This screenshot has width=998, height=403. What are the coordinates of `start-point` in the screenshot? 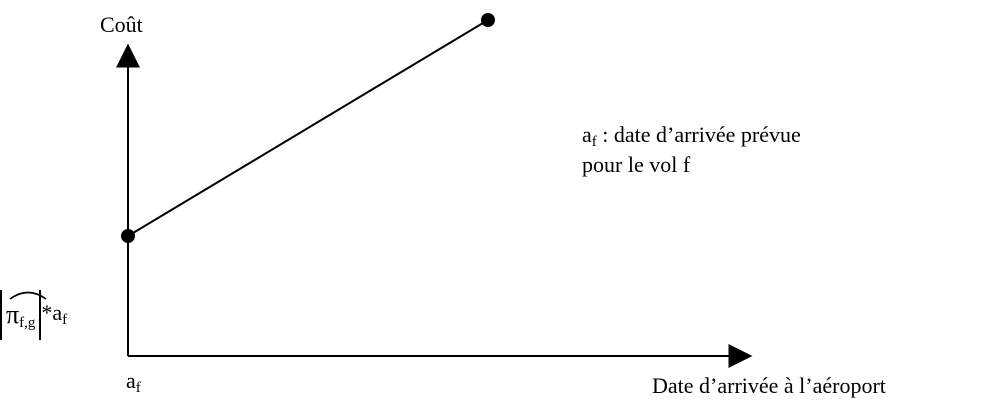 It's located at (128, 236).